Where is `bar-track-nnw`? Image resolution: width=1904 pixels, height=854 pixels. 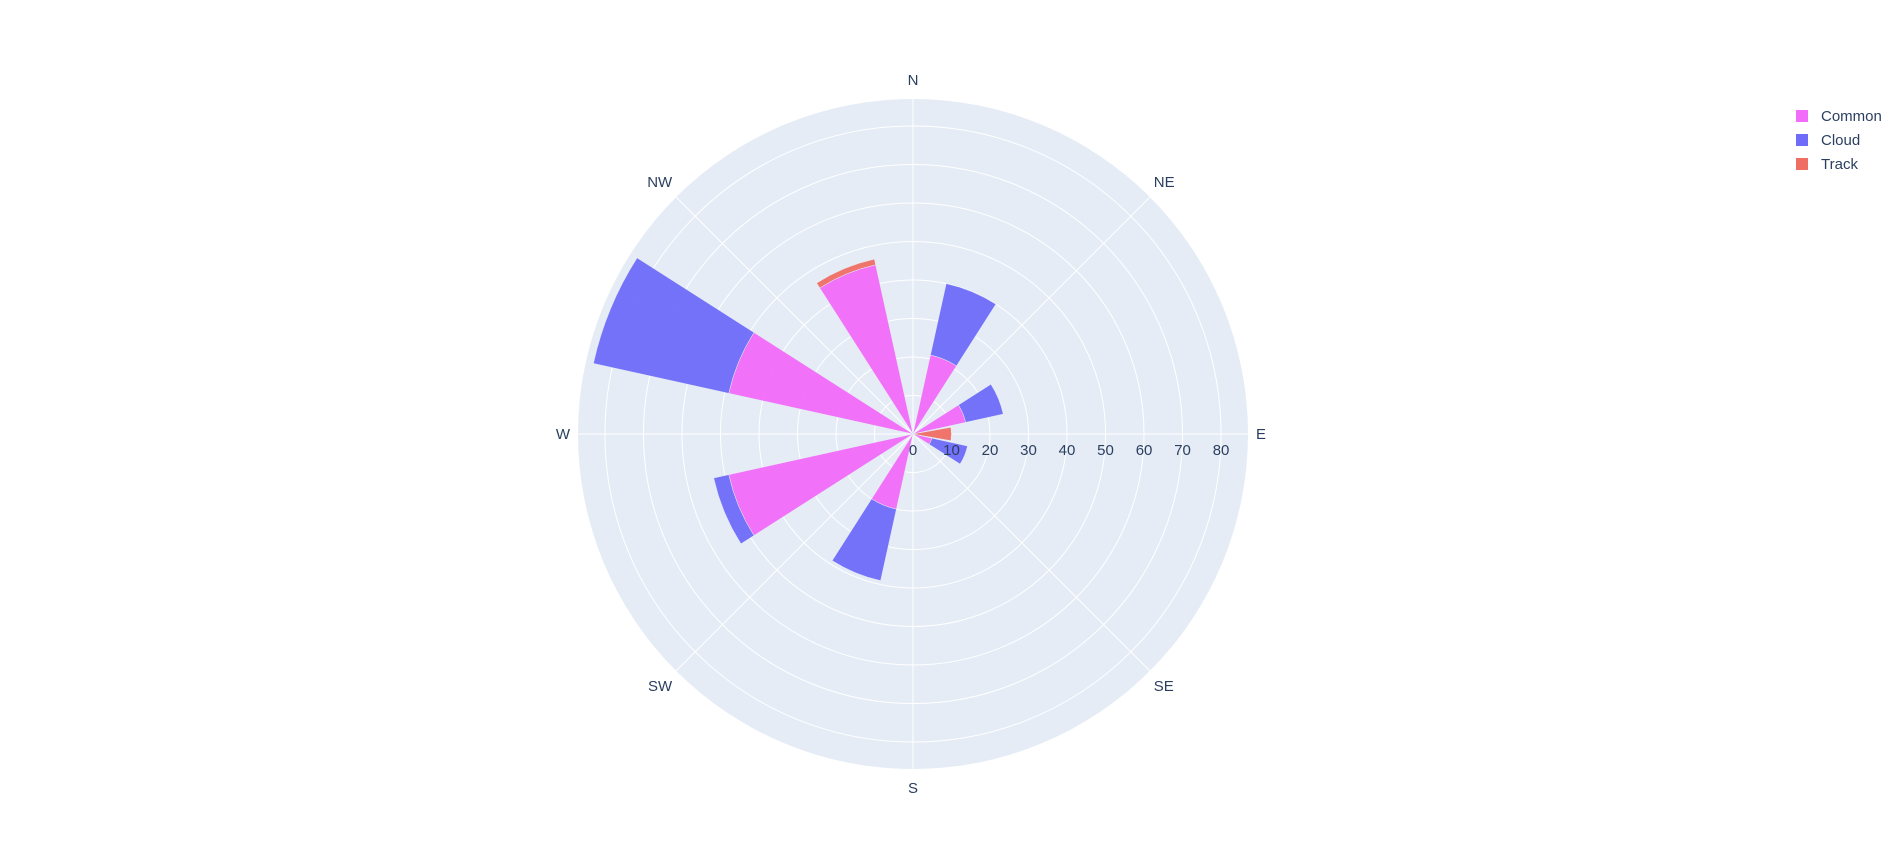
bar-track-nnw is located at coordinates (846, 273).